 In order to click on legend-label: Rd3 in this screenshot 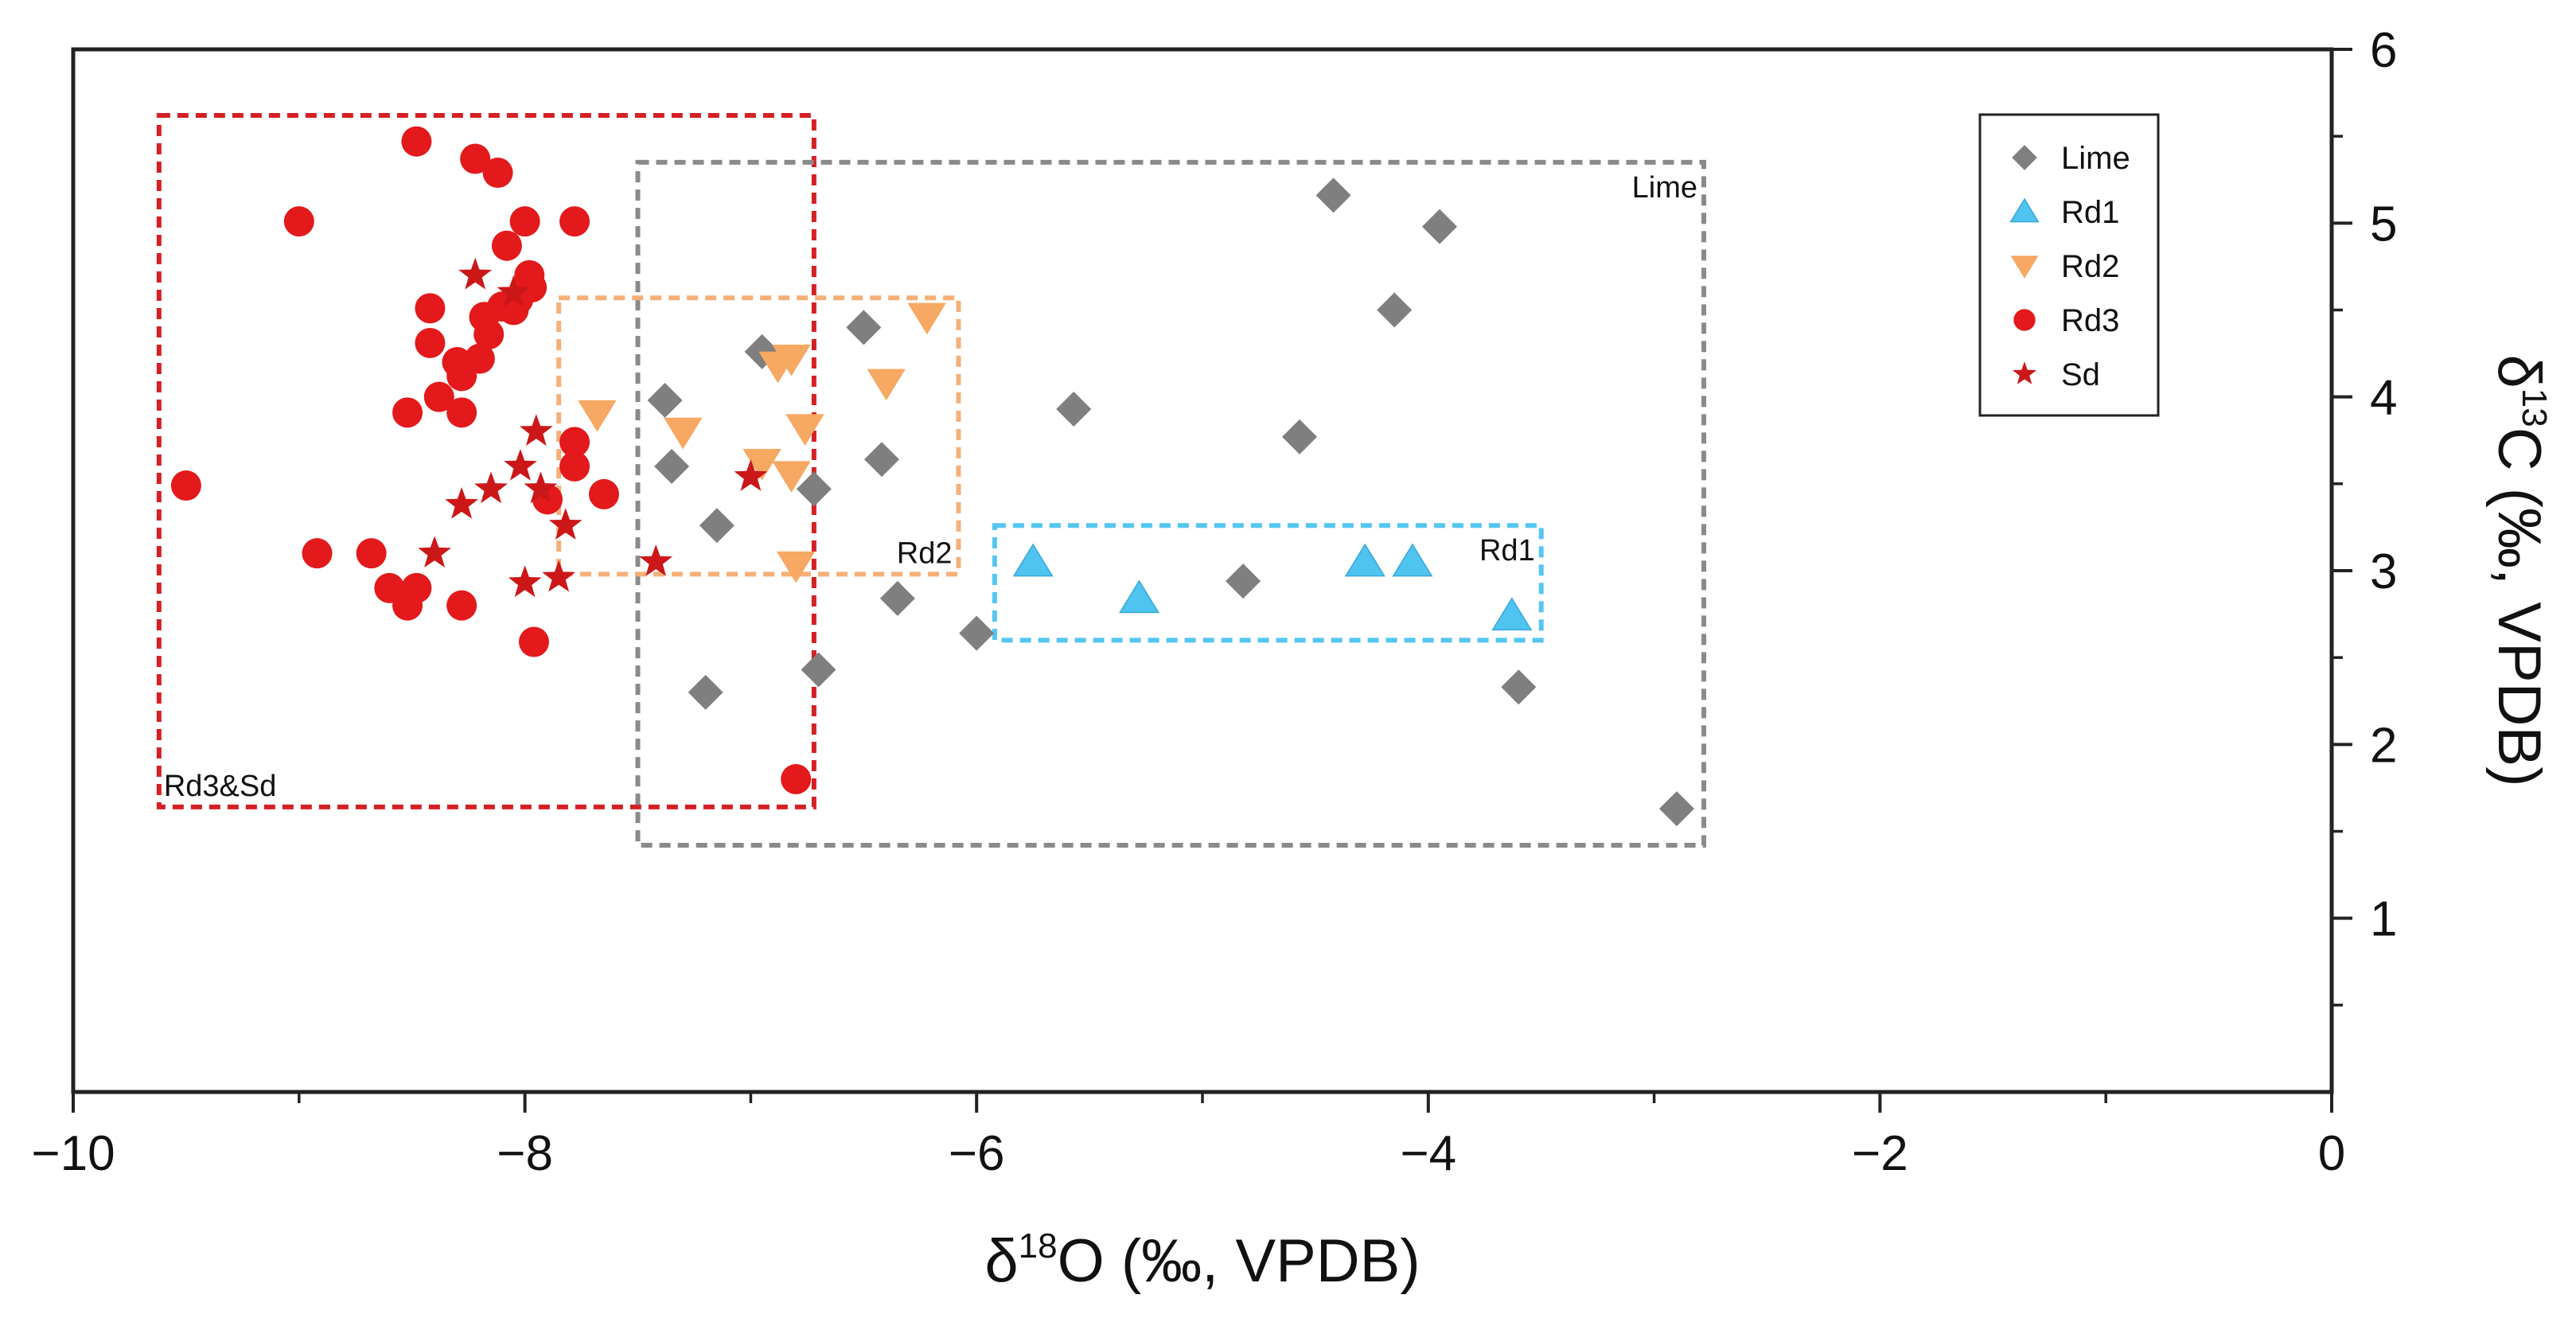, I will do `click(2090, 320)`.